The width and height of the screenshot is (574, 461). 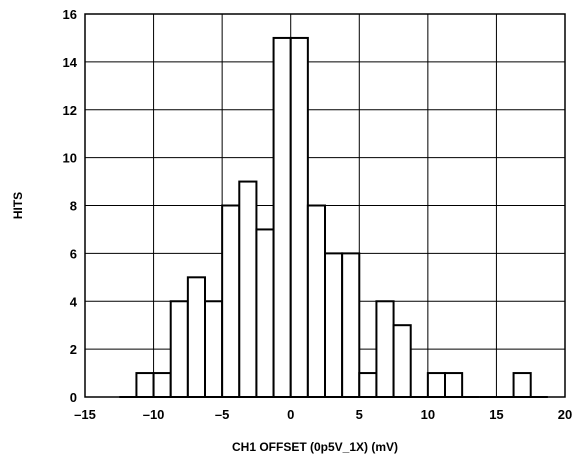 I want to click on x-tick-label: 15, so click(x=496, y=414).